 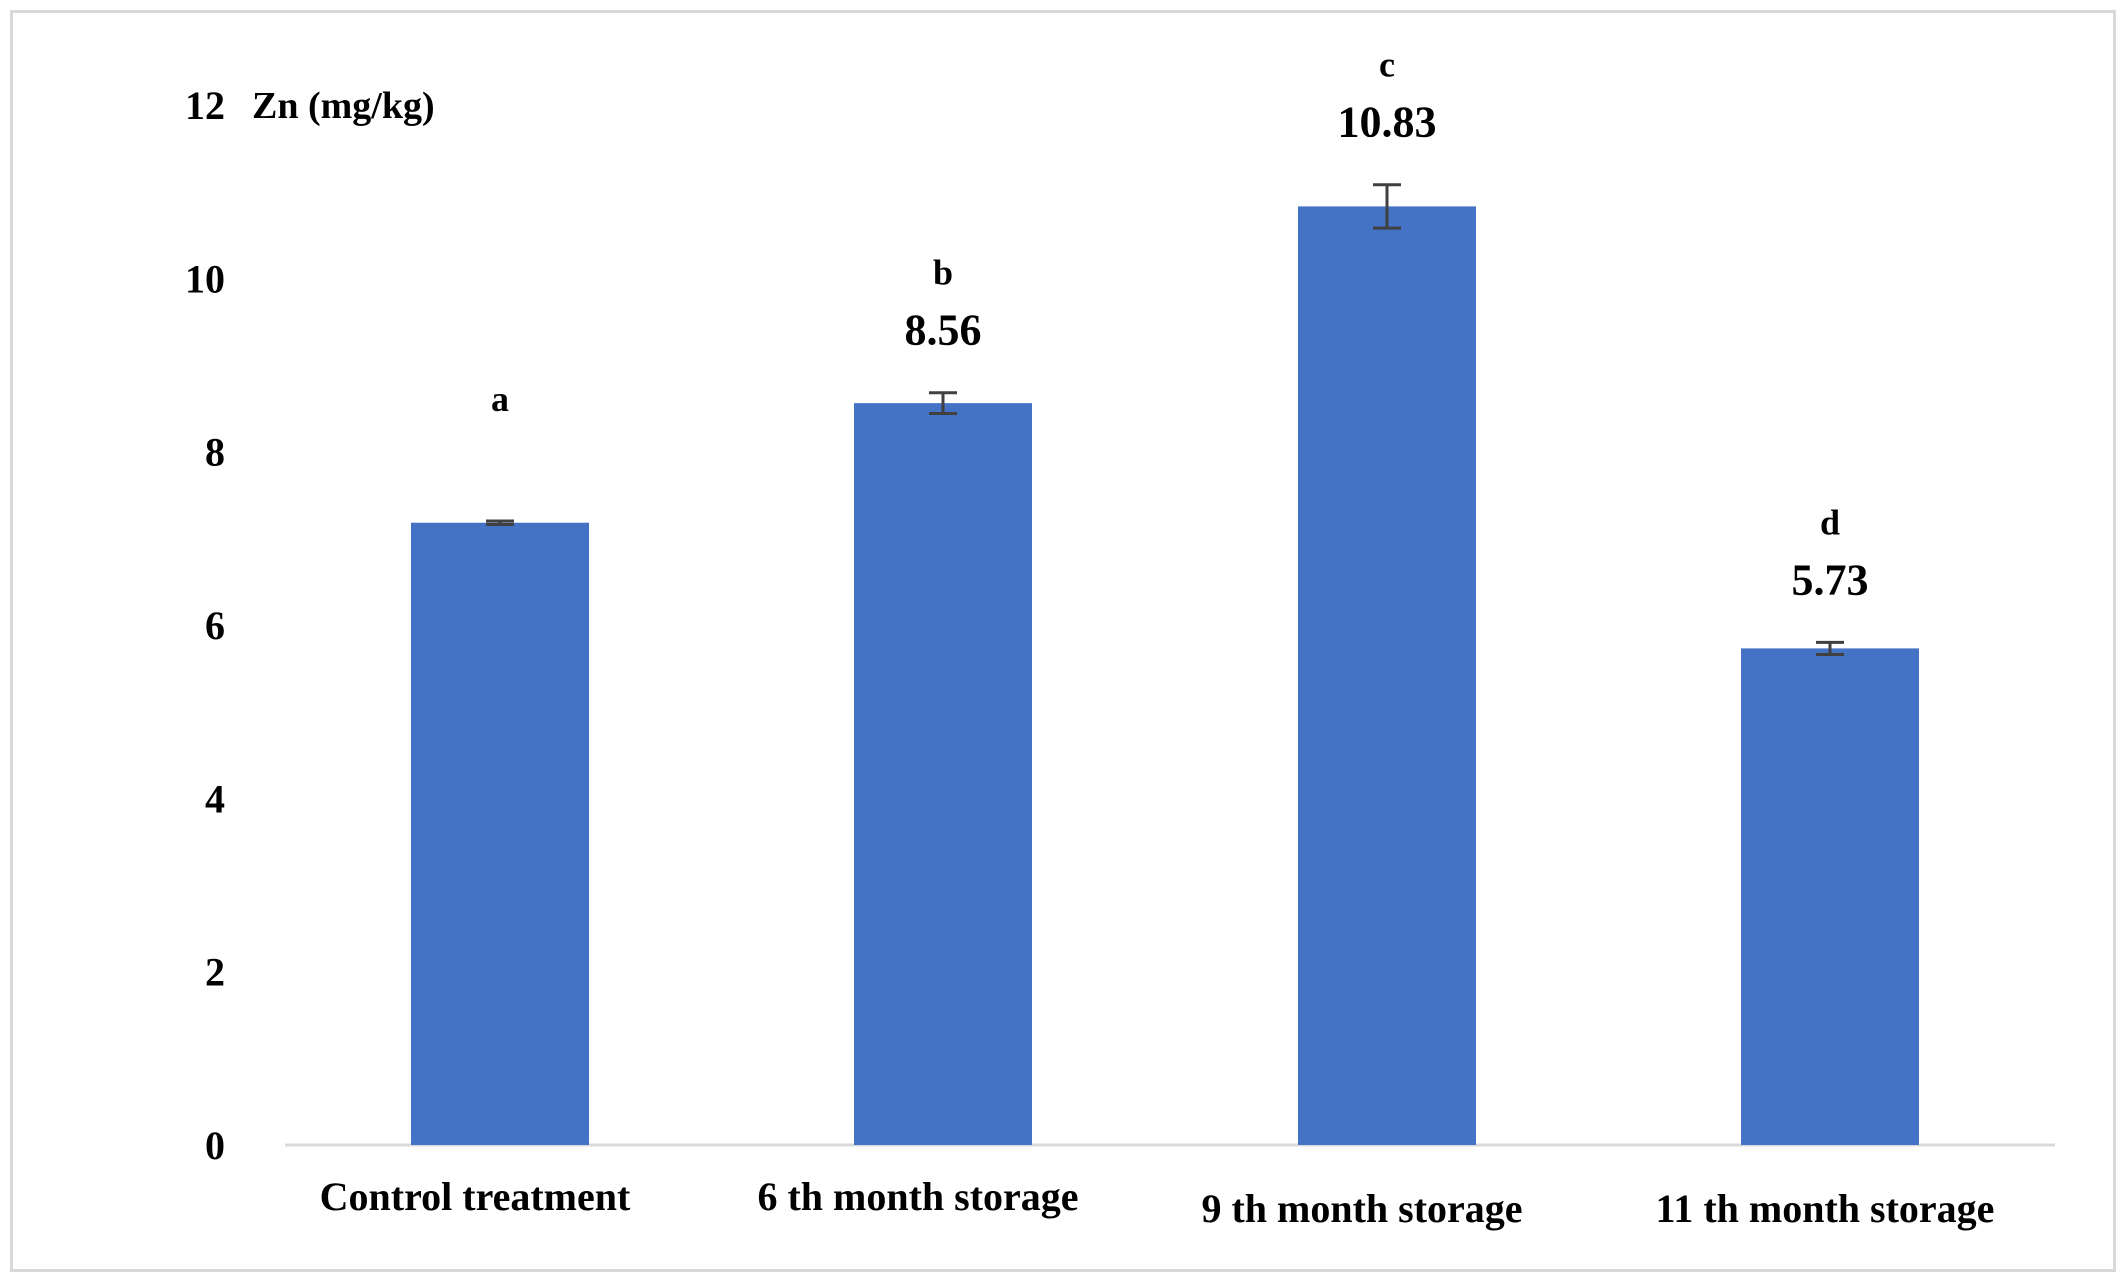 I want to click on category-label: 9 th month storage, so click(x=1361, y=1208).